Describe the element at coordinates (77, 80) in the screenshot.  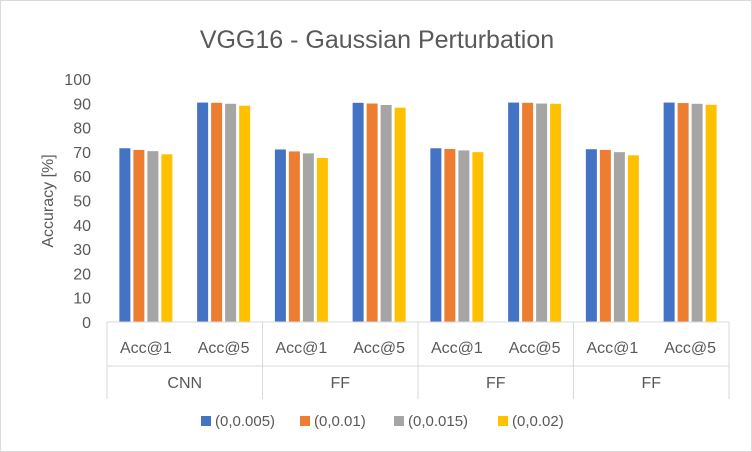
I see `y-tick-label: 100` at that location.